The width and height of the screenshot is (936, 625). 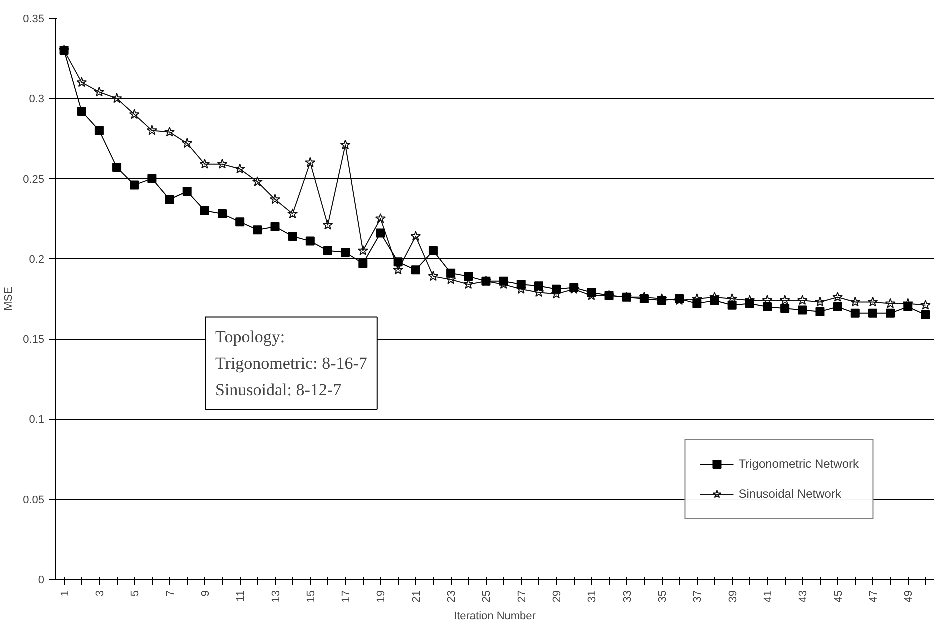 What do you see at coordinates (382, 596) in the screenshot?
I see `x-tick-label: 19` at bounding box center [382, 596].